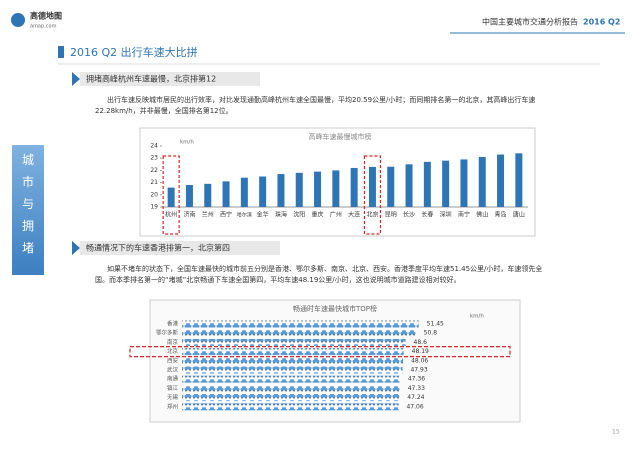 Image resolution: width=640 pixels, height=467 pixels. What do you see at coordinates (154, 170) in the screenshot?
I see `y-tick-label: 22` at bounding box center [154, 170].